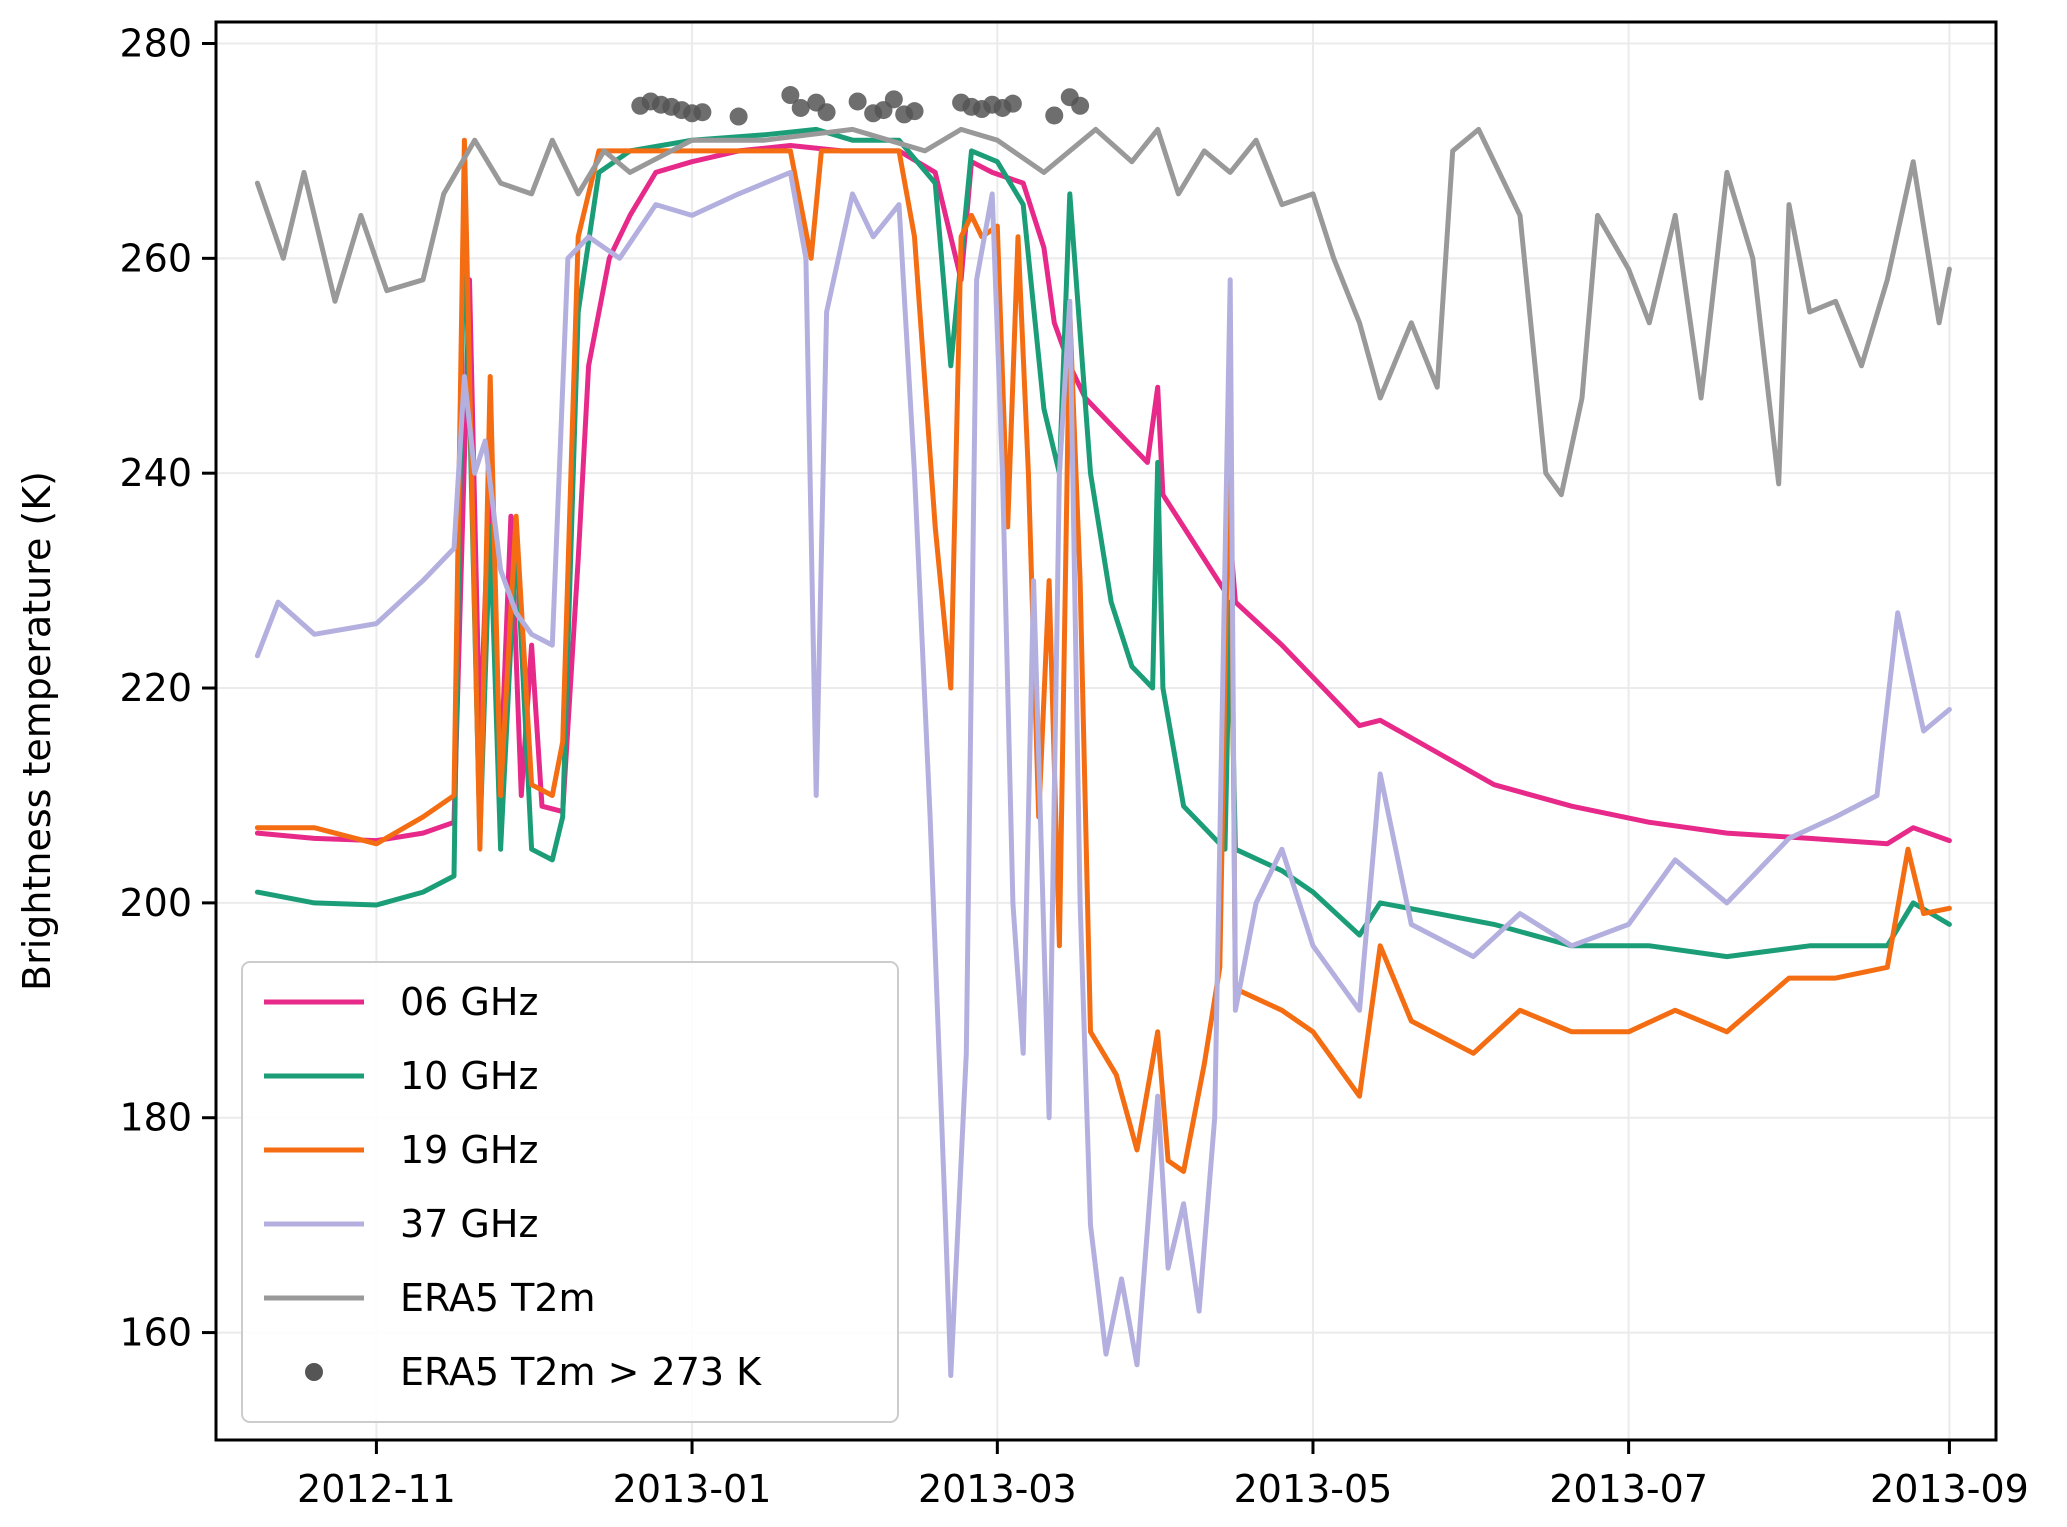 Image resolution: width=2067 pixels, height=1527 pixels. Describe the element at coordinates (314, 1372) in the screenshot. I see `legend-swatch-marker` at that location.